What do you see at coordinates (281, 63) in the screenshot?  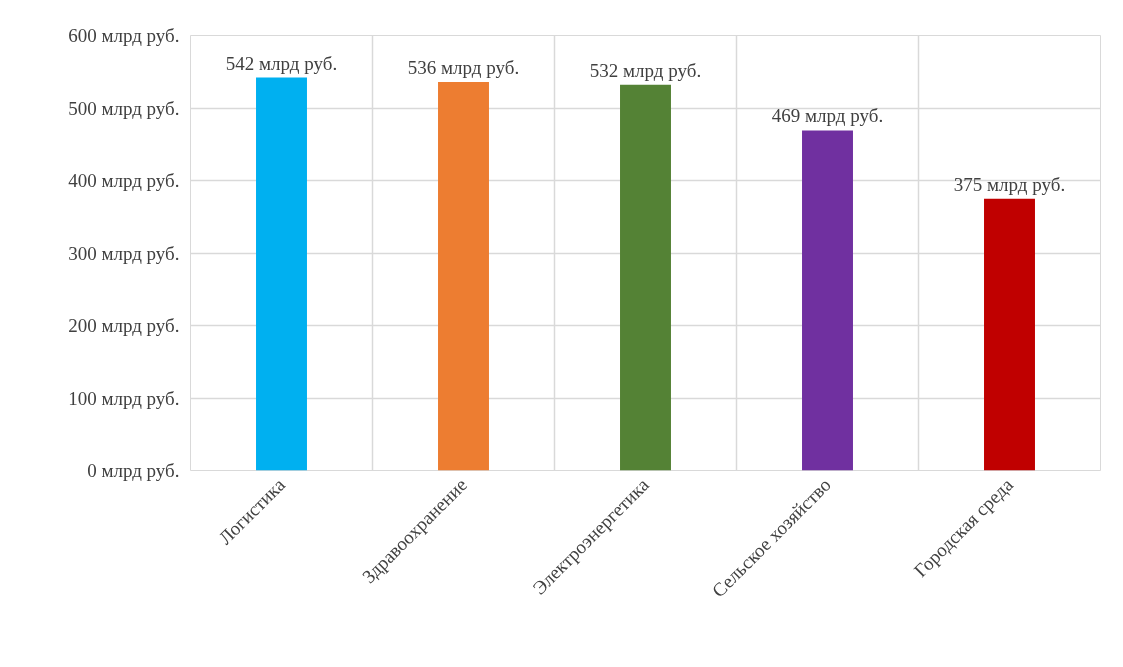 I see `data-label: 542 млрд руб.` at bounding box center [281, 63].